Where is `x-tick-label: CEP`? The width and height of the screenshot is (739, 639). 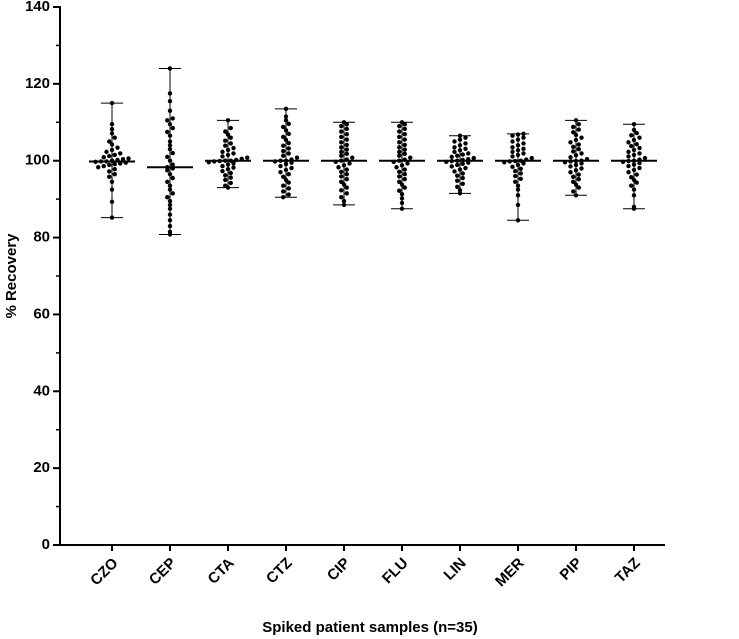
x-tick-label: CEP is located at coordinates (163, 572).